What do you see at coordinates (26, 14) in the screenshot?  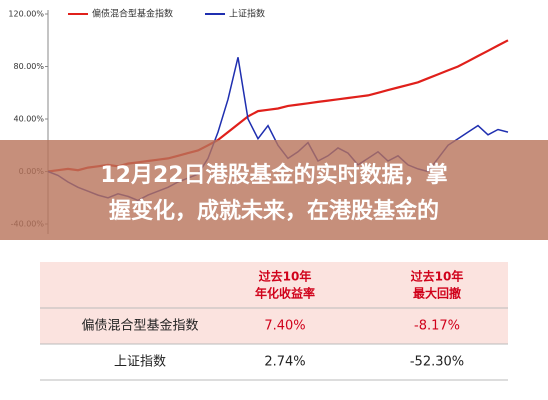 I see `y-tick-label: 120.00%` at bounding box center [26, 14].